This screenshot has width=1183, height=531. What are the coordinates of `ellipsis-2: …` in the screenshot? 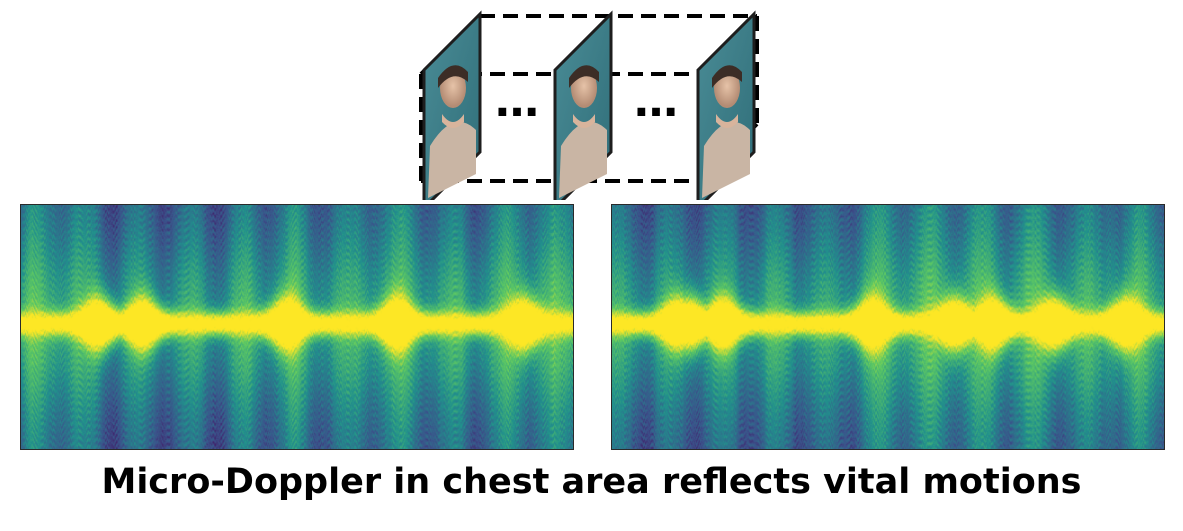 It's located at (656, 101).